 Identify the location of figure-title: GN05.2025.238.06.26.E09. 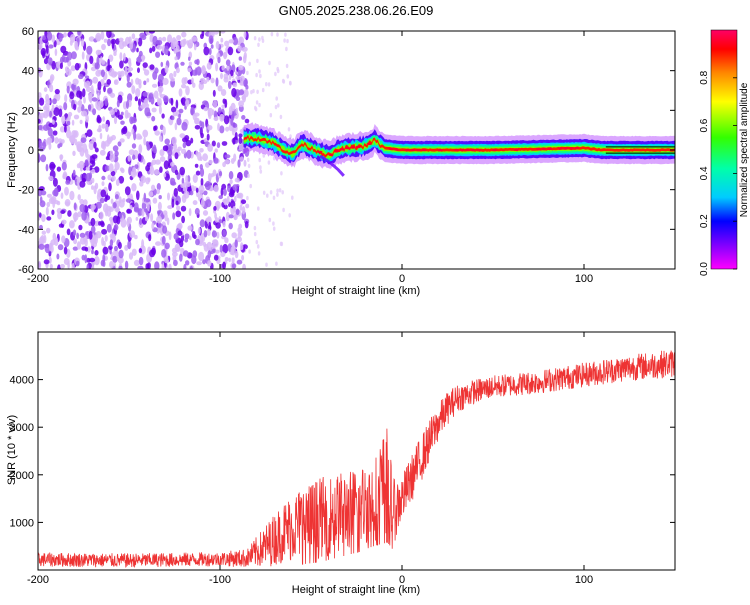
(356, 10).